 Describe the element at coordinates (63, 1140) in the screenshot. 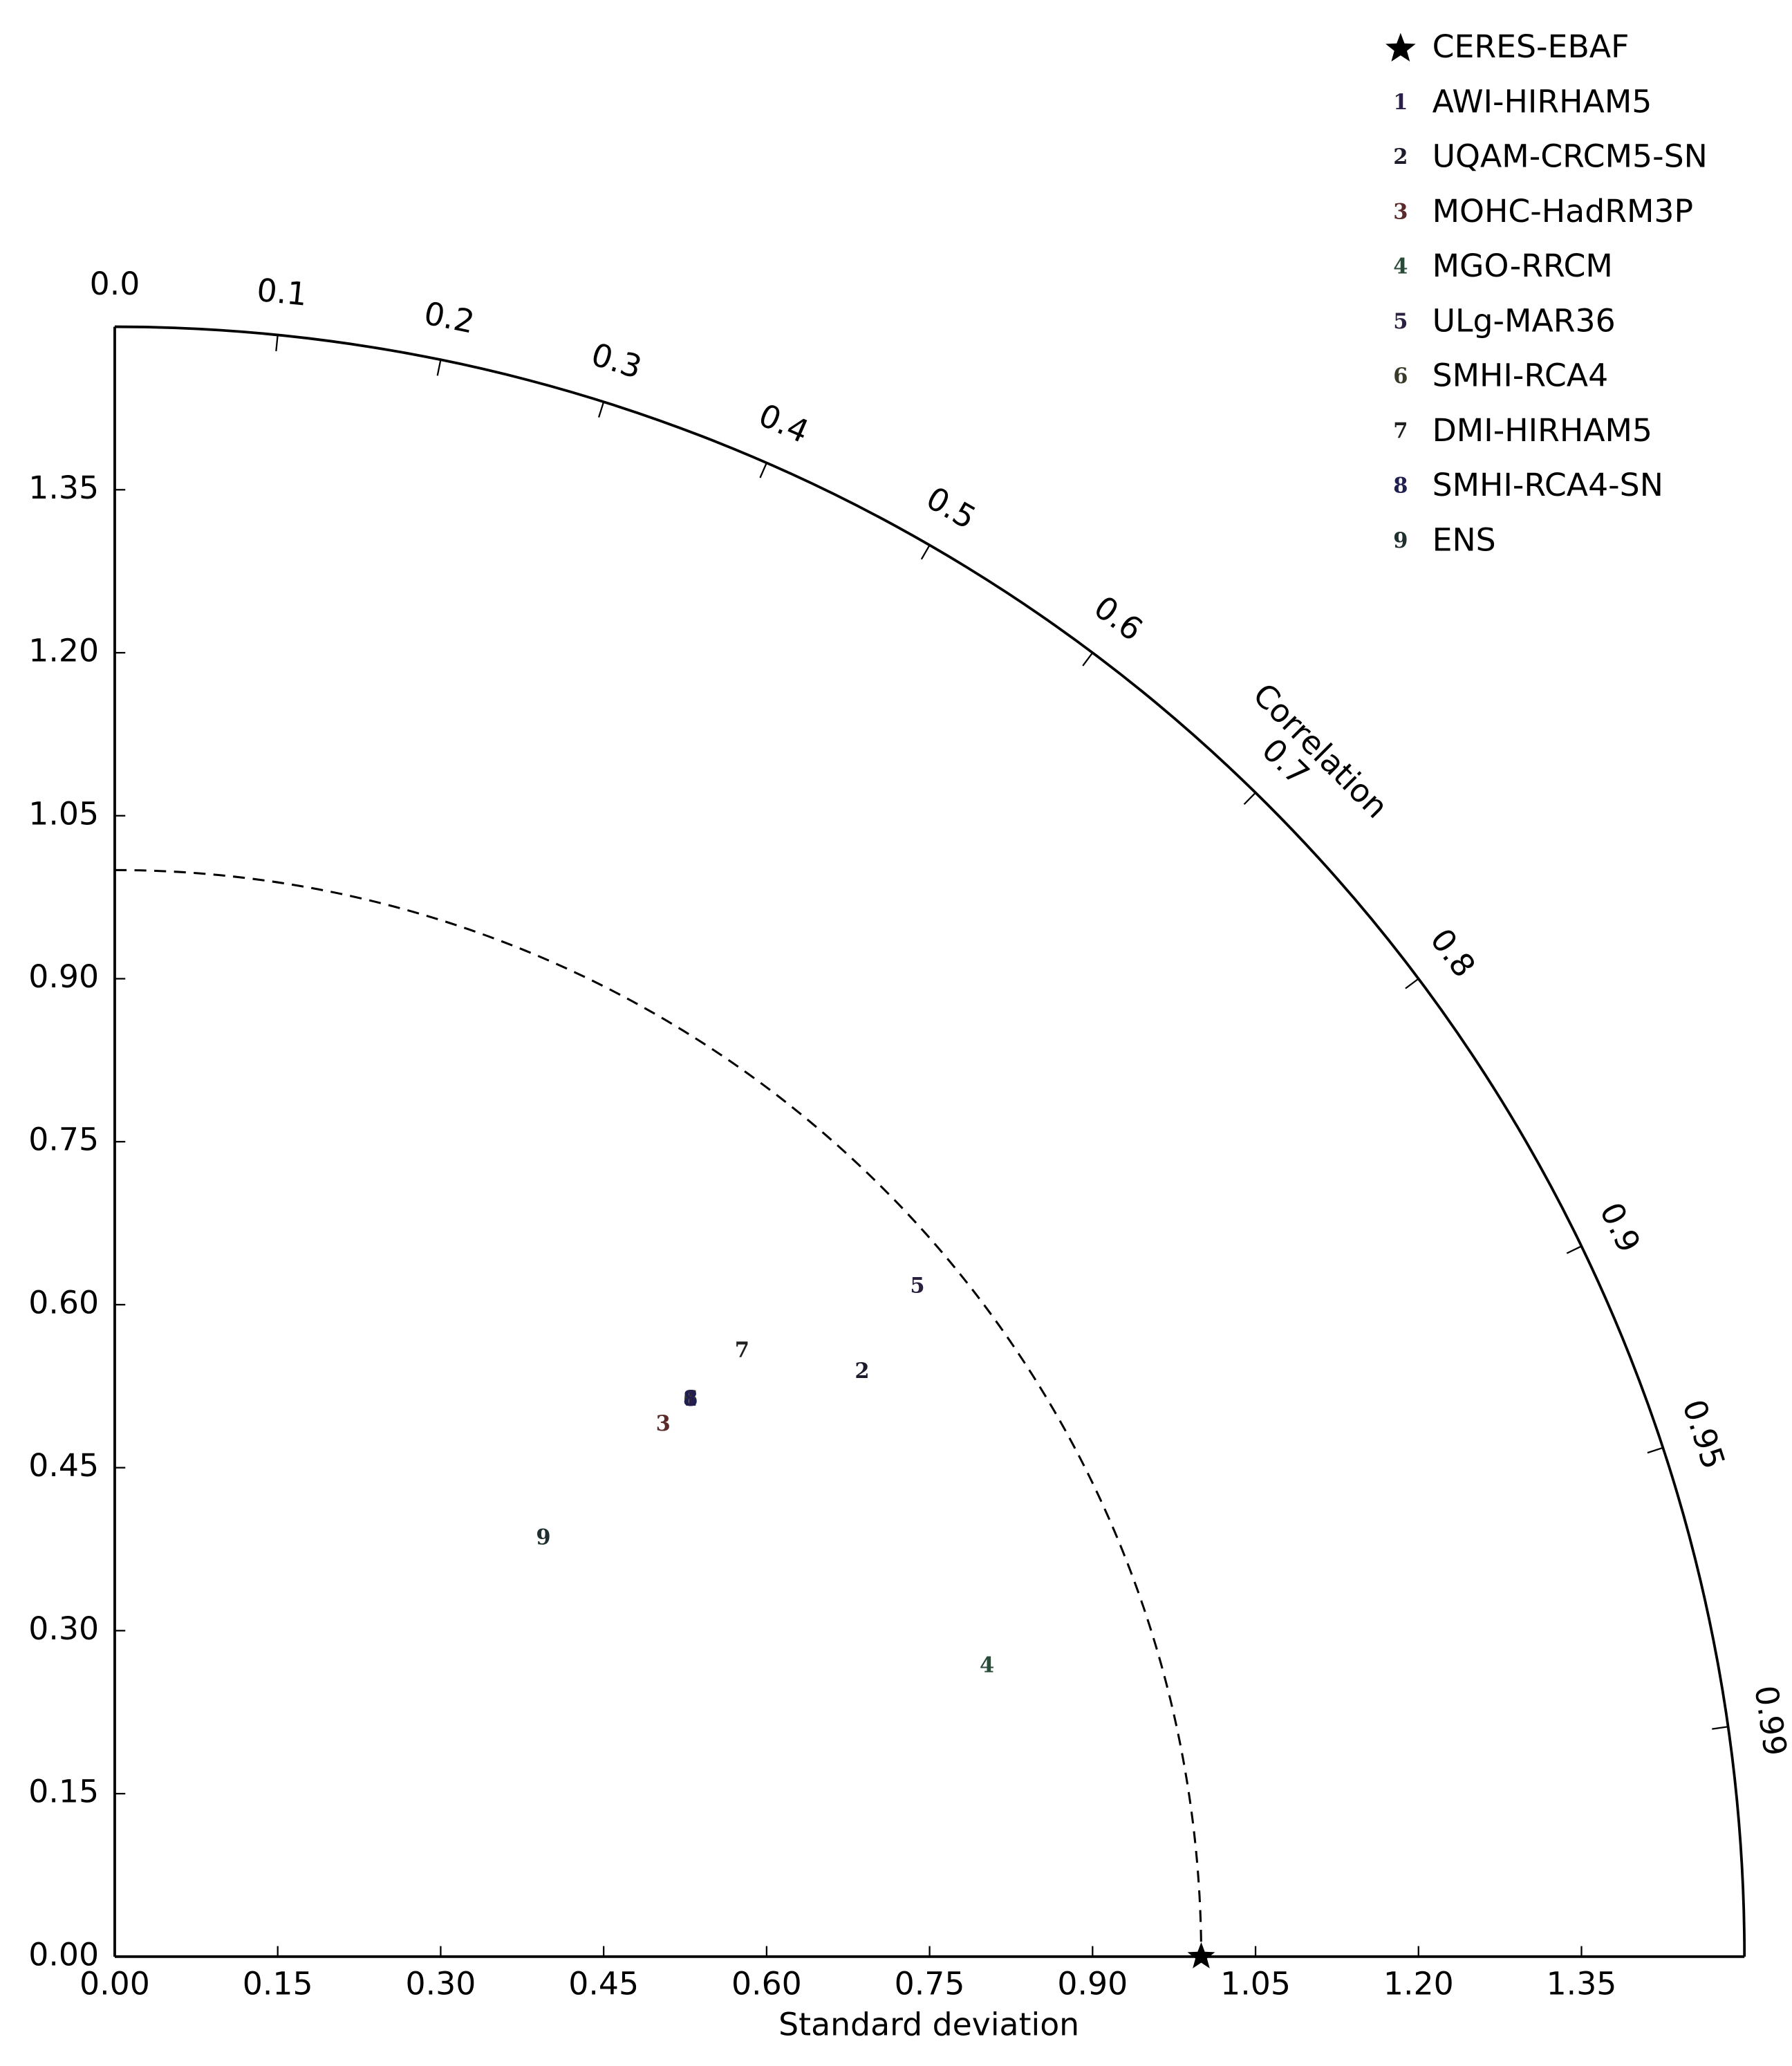

I see `y-tick-label: 0.75` at that location.